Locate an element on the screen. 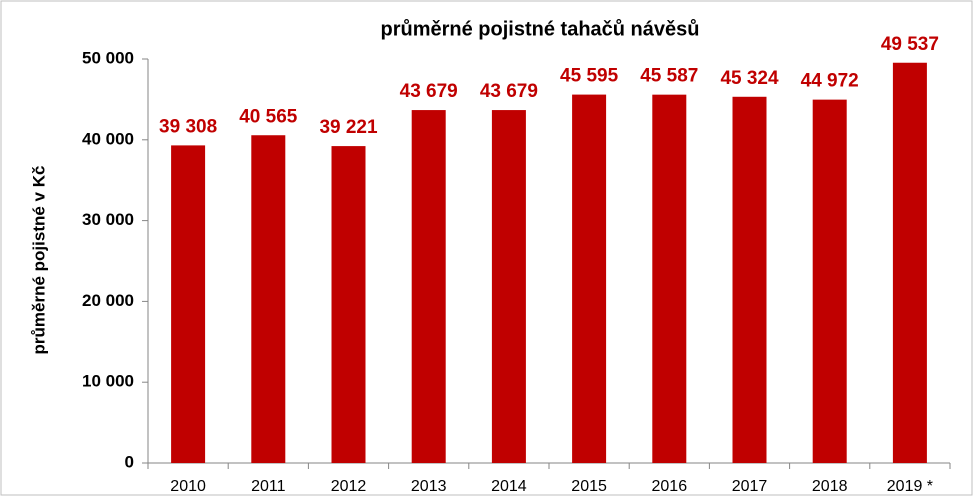  x-tick-label: 2014 is located at coordinates (509, 486).